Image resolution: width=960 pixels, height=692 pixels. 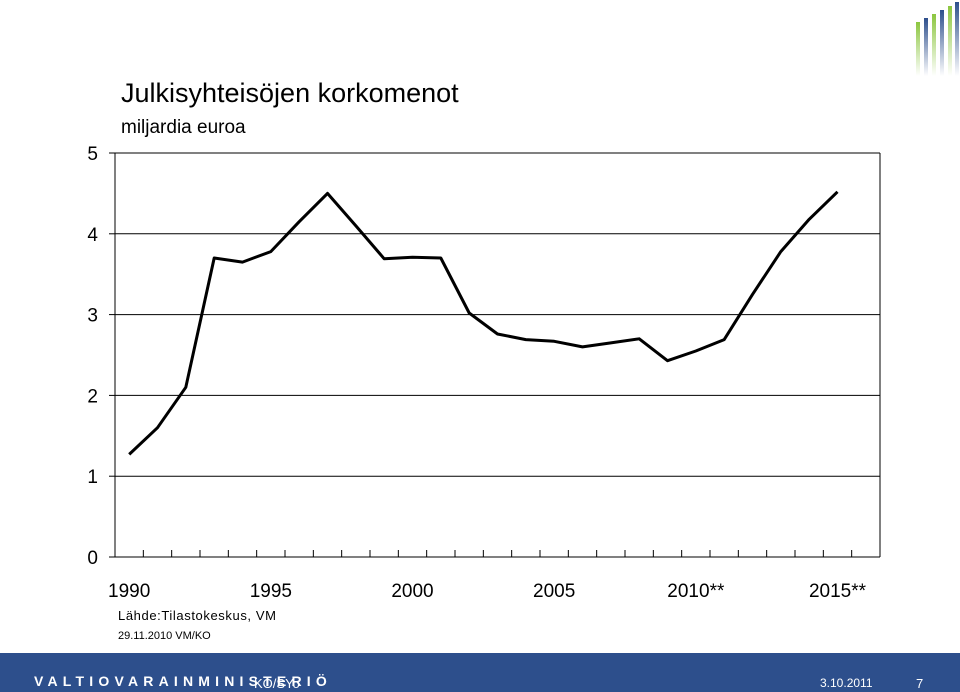 I want to click on chart-subtitle: miljardia euroa, so click(x=183, y=127).